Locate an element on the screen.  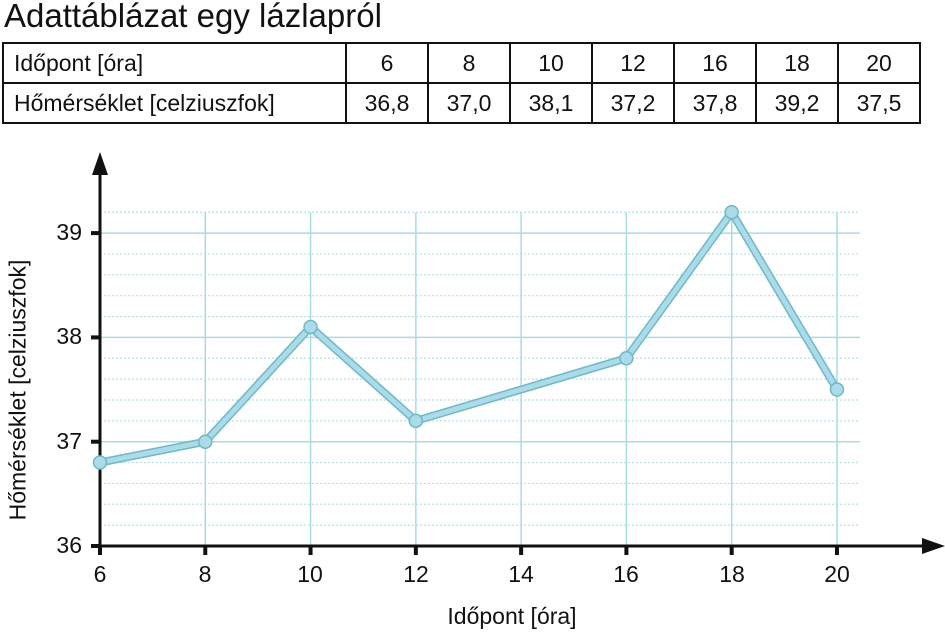
y-tick-label: 38 is located at coordinates (69, 336).